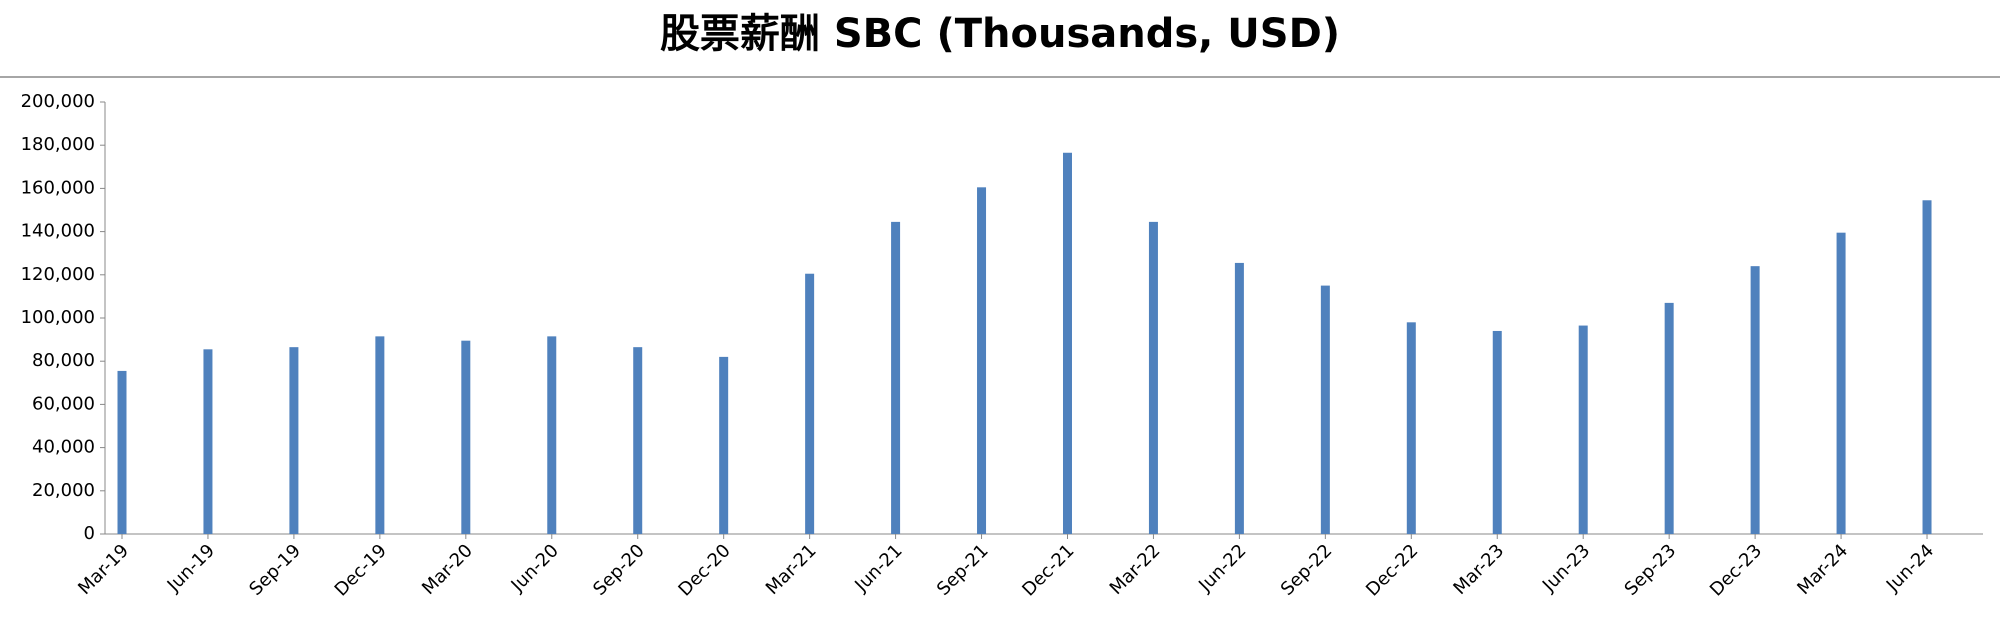 Image resolution: width=2000 pixels, height=626 pixels. Describe the element at coordinates (619, 570) in the screenshot. I see `x-tick-label: Sep-20` at that location.